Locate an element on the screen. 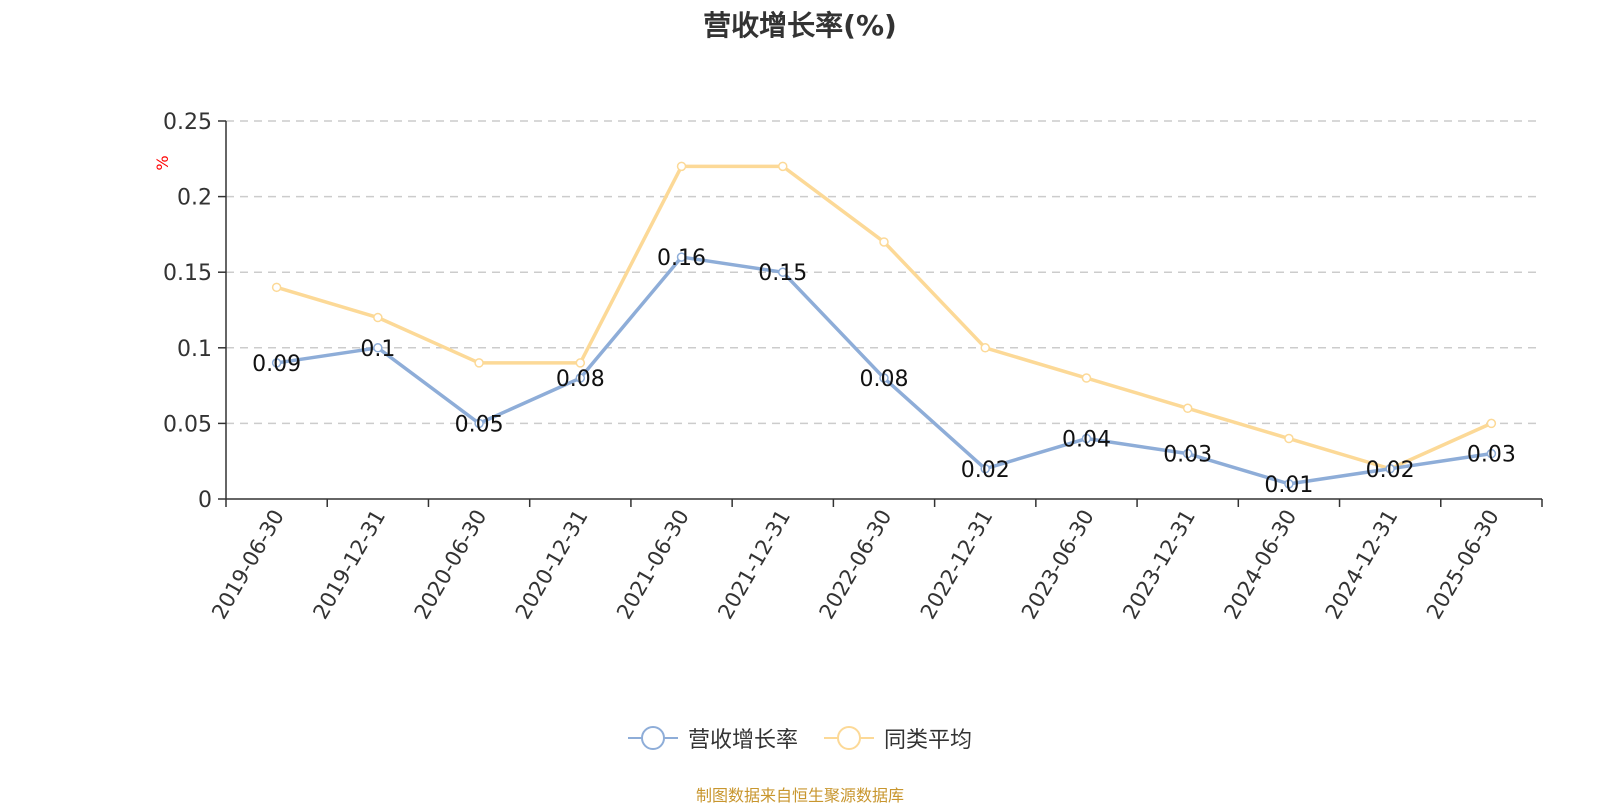 The width and height of the screenshot is (1600, 806). x-tick-label: 2022-06-30 is located at coordinates (856, 565).